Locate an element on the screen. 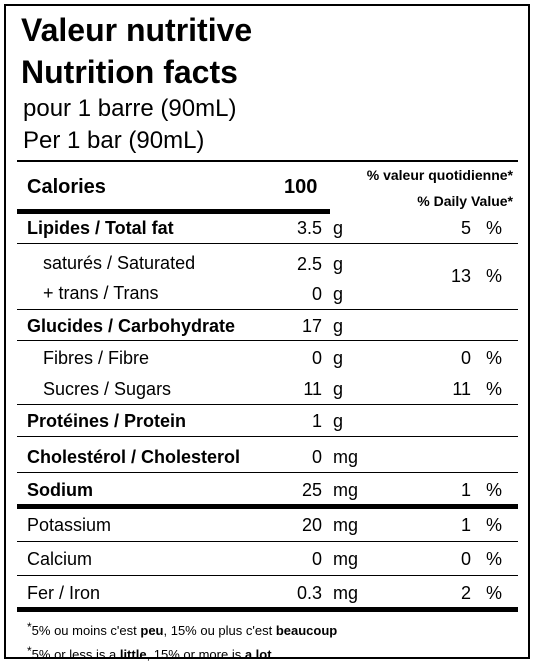 The height and width of the screenshot is (668, 543). daily-value-header-english: % Daily Value* is located at coordinates (465, 201).